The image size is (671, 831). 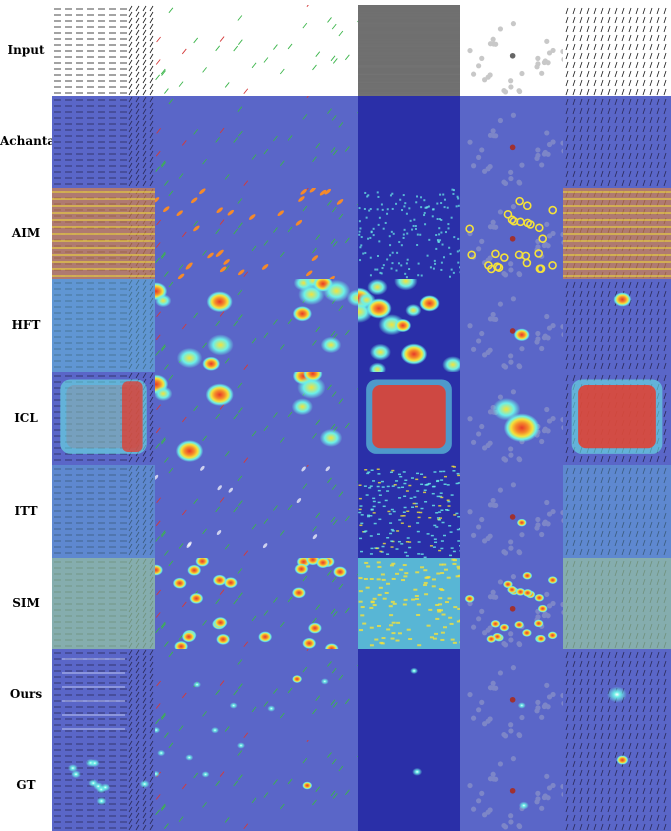 I want to click on image-itt-dots-circle, so click(x=511, y=511).